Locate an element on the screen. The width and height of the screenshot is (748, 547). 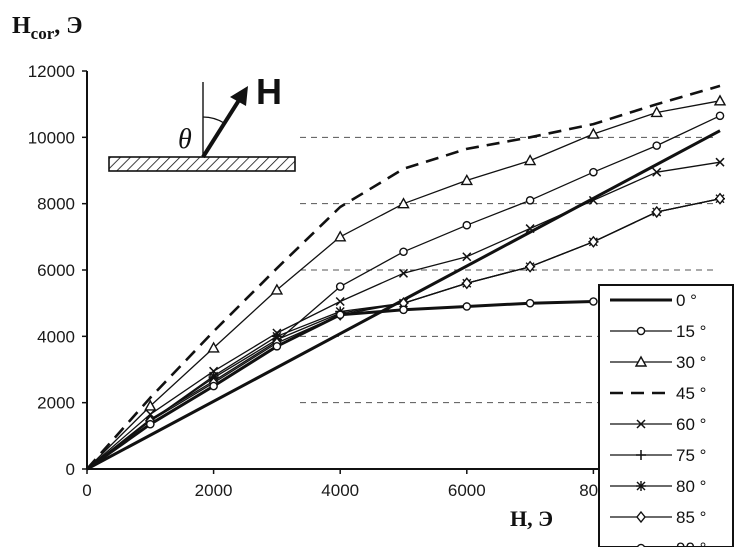
data-point-asterisk is located at coordinates (641, 486).